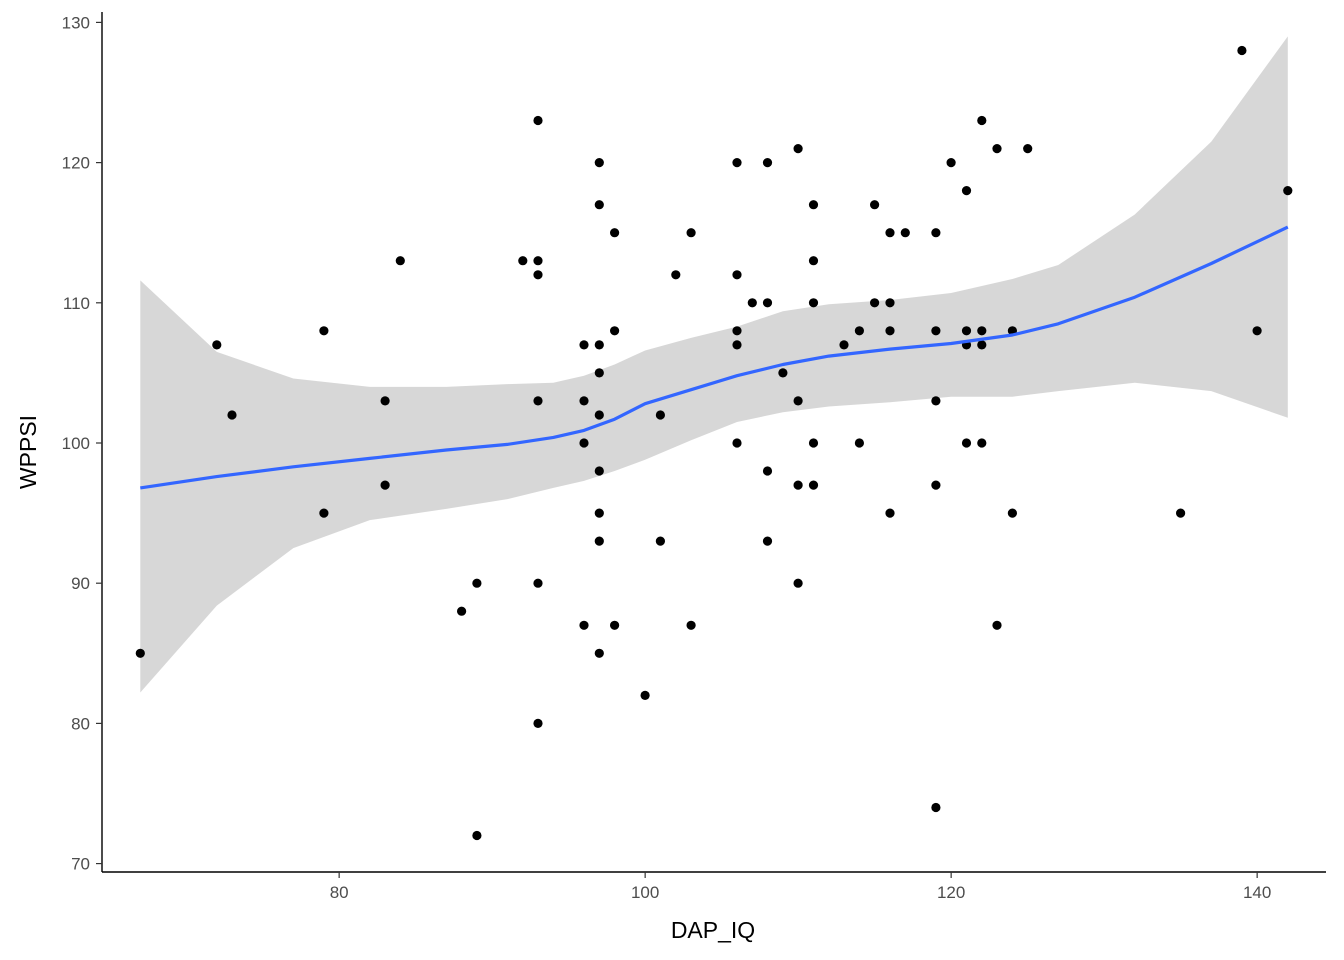 The height and width of the screenshot is (960, 1344). I want to click on y-tick-label: 100, so click(76, 443).